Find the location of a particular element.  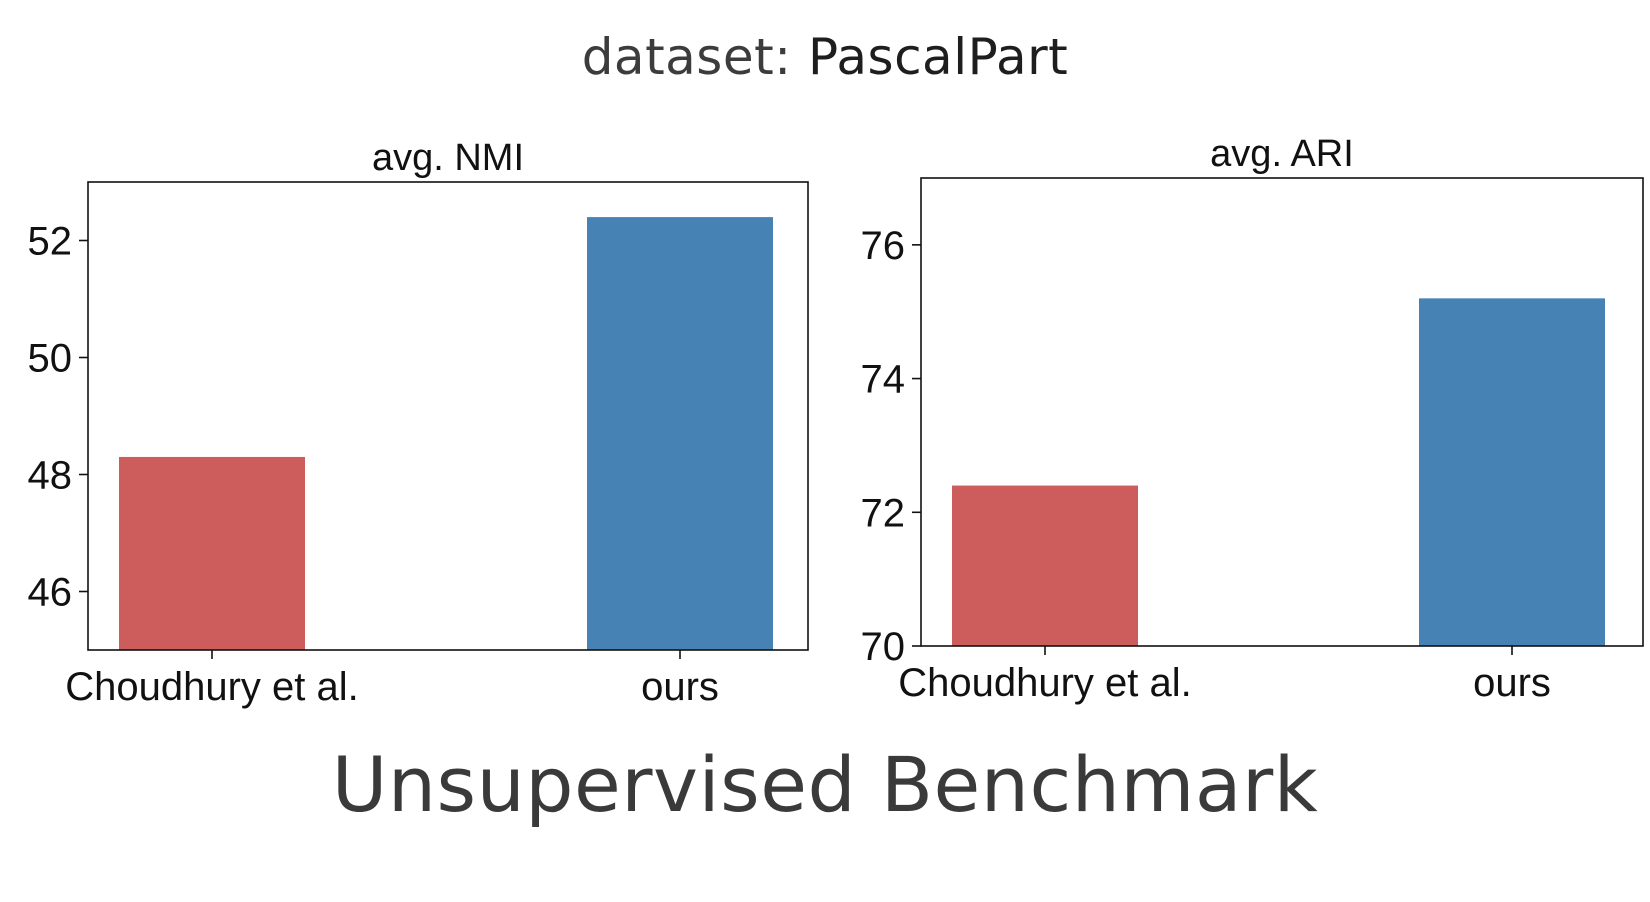

slide-title-prefix: dataset: is located at coordinates (694, 57).